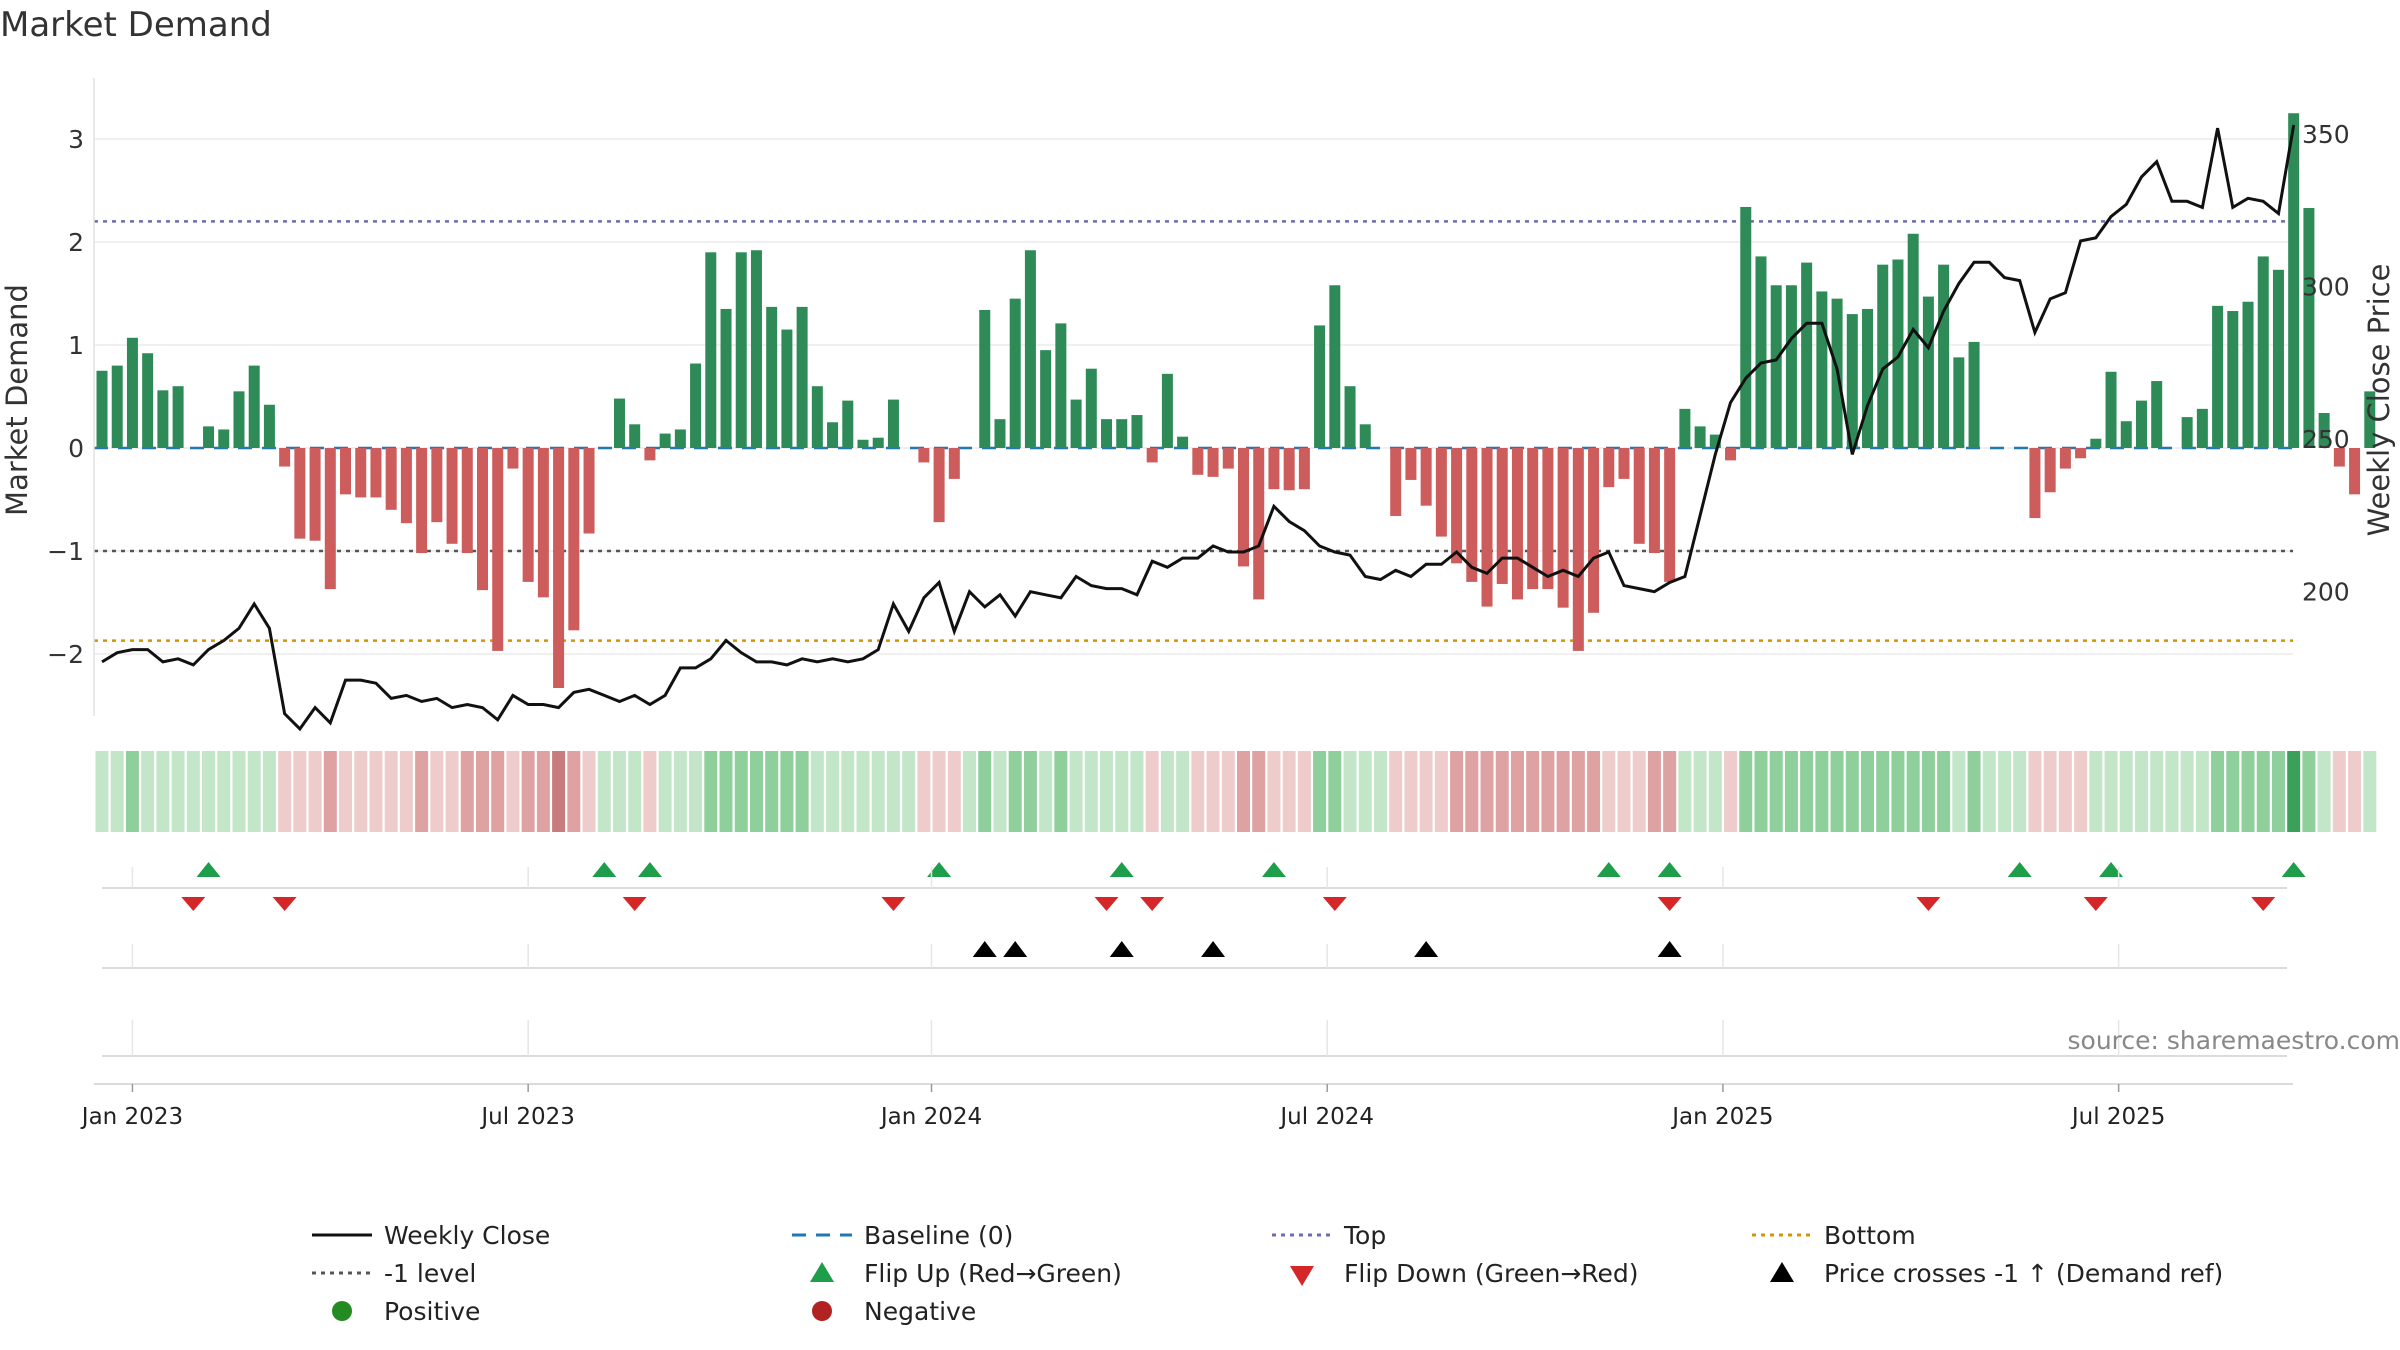  Describe the element at coordinates (17, 400) in the screenshot. I see `left-y-axis-label: Market Demand` at that location.